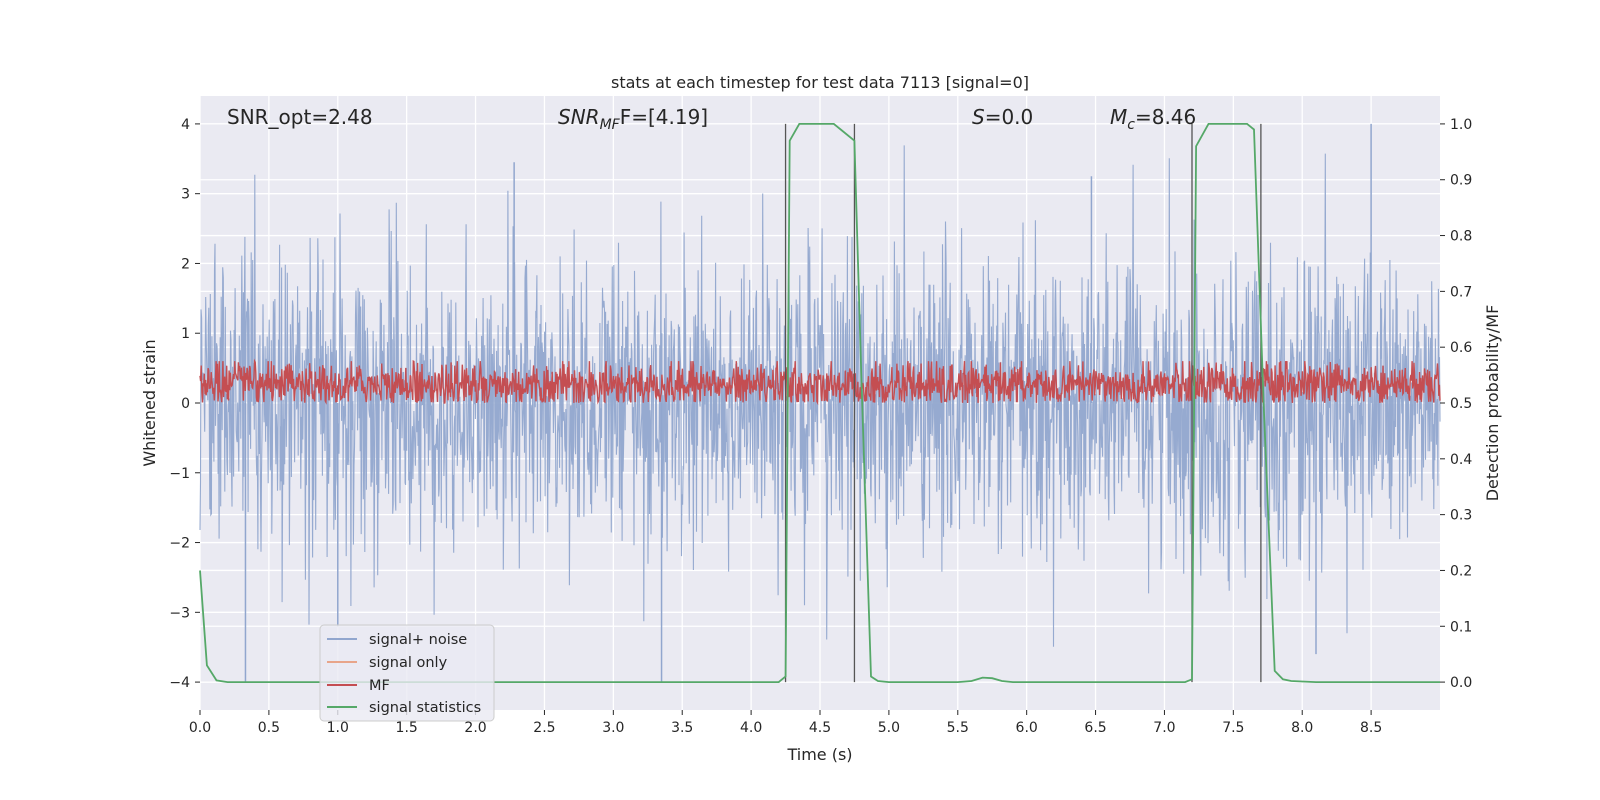 The height and width of the screenshot is (800, 1600). I want to click on y2-tick-label: 0.3, so click(1461, 516).